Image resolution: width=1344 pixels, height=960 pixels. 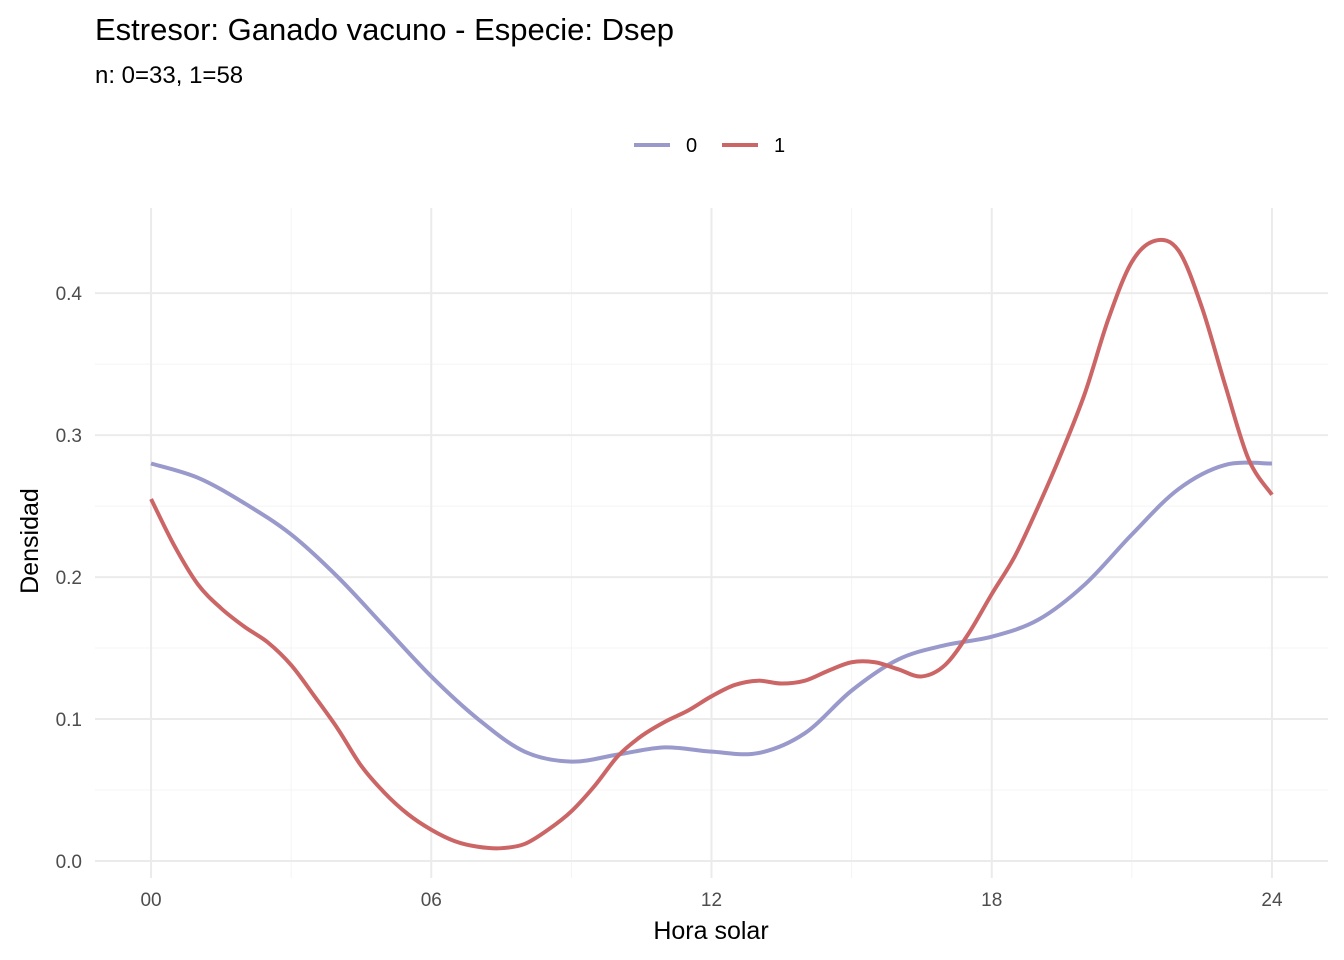 What do you see at coordinates (69, 862) in the screenshot?
I see `y-tick-label: 0.0` at bounding box center [69, 862].